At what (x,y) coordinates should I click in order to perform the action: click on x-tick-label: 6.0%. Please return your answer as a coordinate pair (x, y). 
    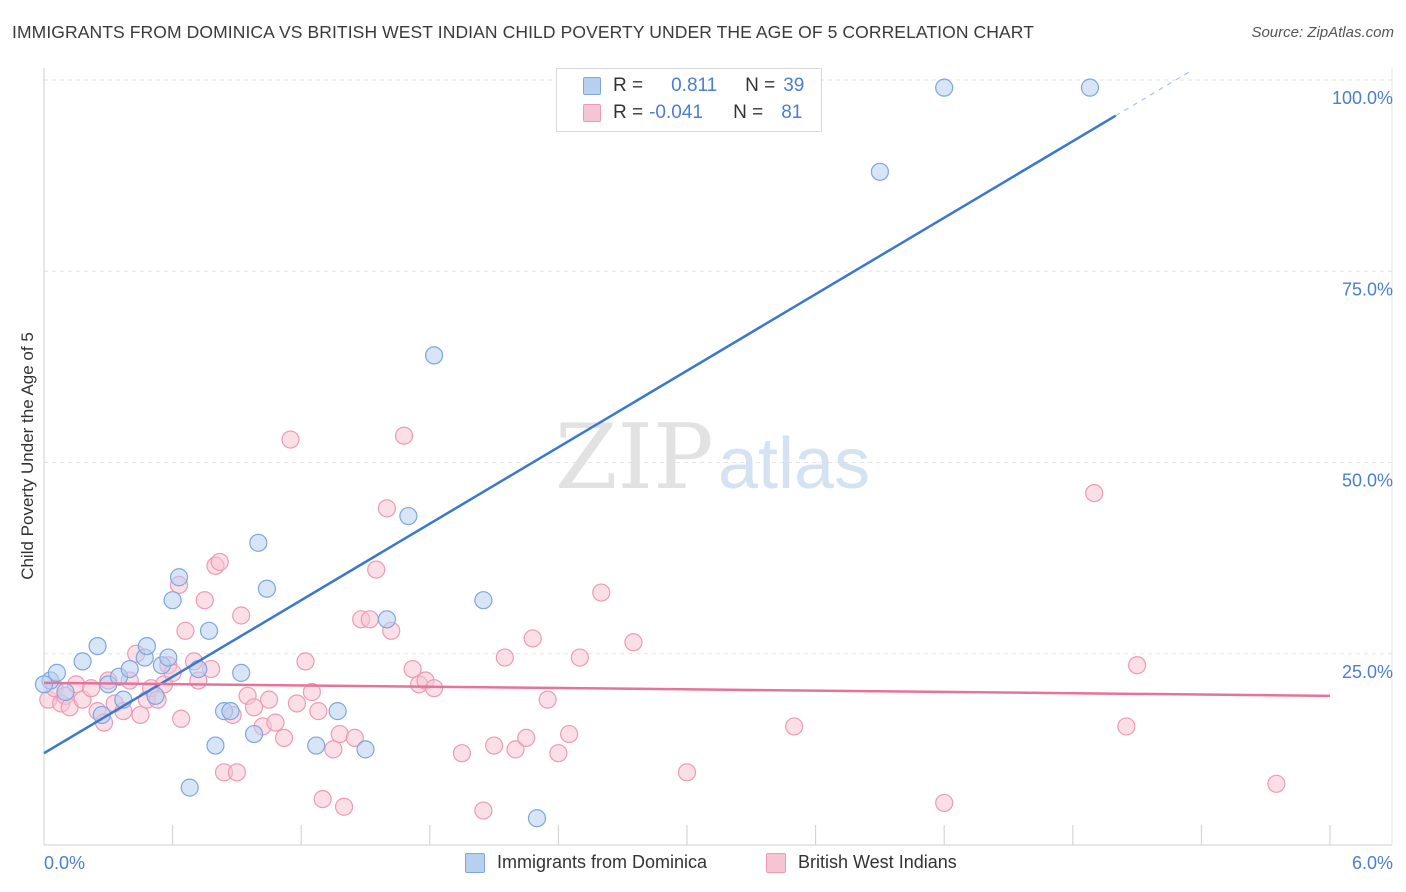
    Looking at the image, I should click on (1372, 863).